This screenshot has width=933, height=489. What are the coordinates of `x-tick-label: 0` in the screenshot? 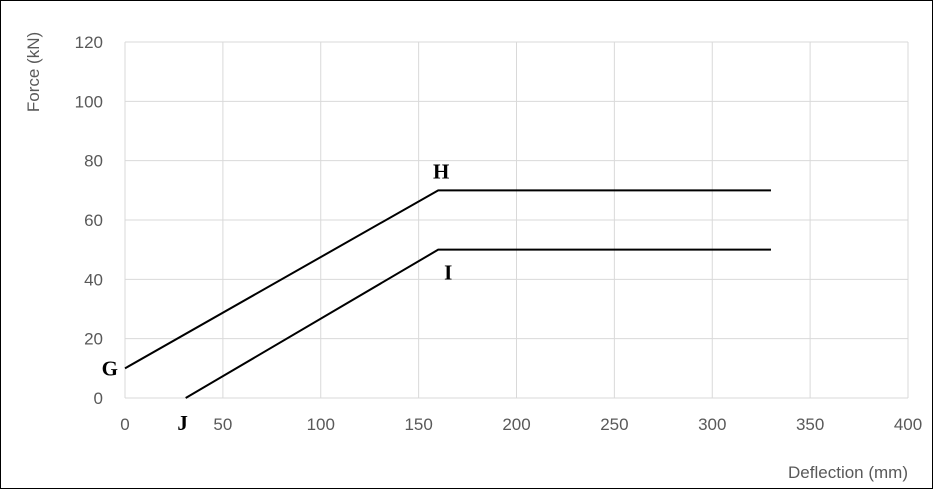 It's located at (124, 424).